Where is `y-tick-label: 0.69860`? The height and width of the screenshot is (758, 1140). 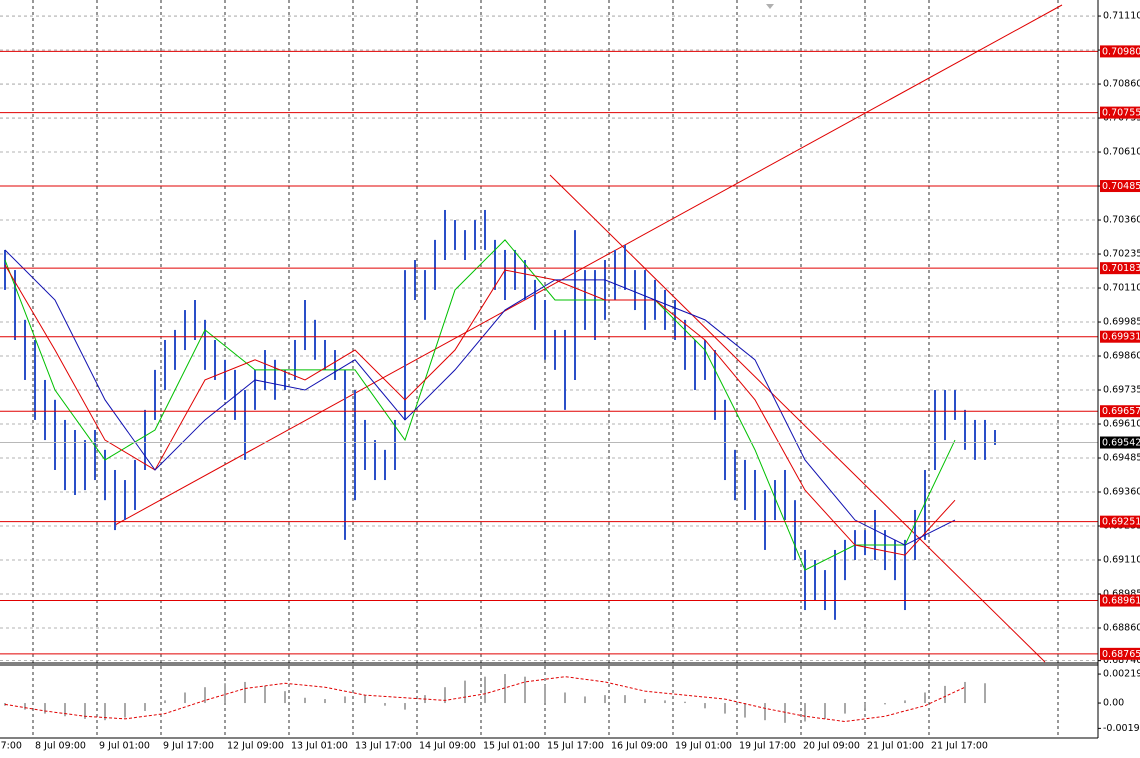
y-tick-label: 0.69860 is located at coordinates (1121, 356).